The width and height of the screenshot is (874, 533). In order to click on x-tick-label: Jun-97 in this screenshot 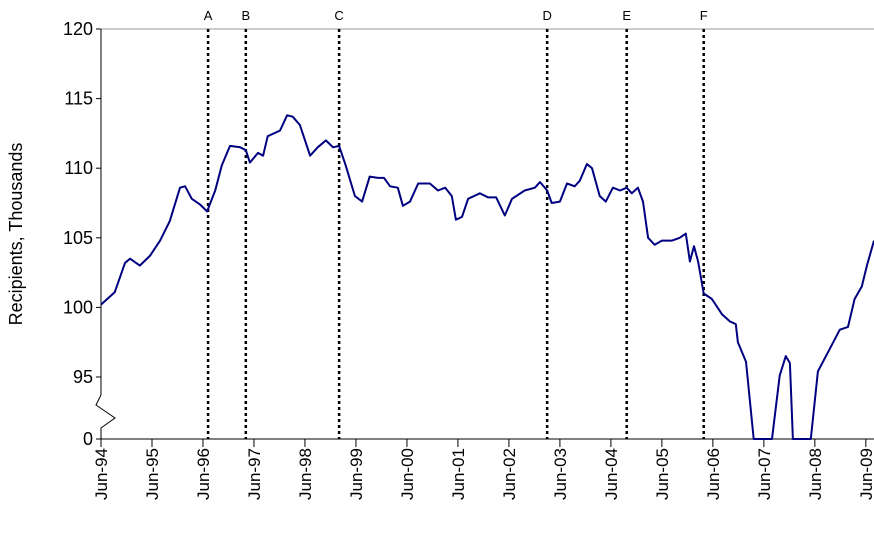, I will do `click(254, 474)`.